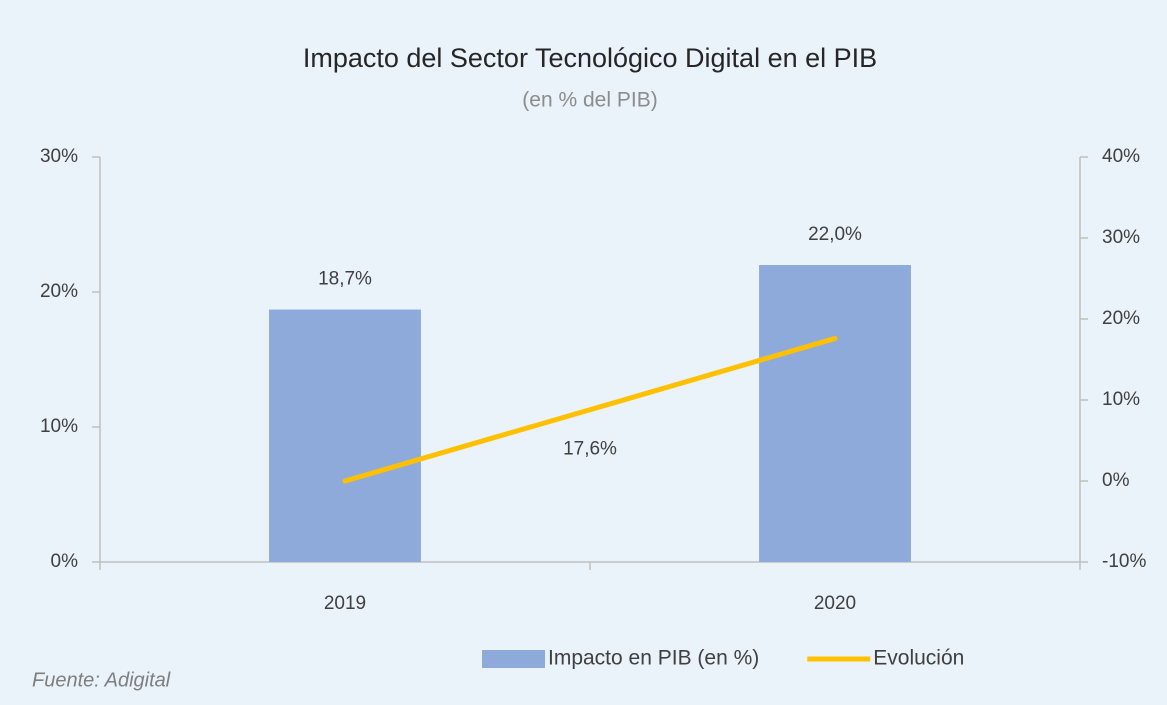 The height and width of the screenshot is (705, 1167). What do you see at coordinates (59, 426) in the screenshot?
I see `y-tick-label: 10%` at bounding box center [59, 426].